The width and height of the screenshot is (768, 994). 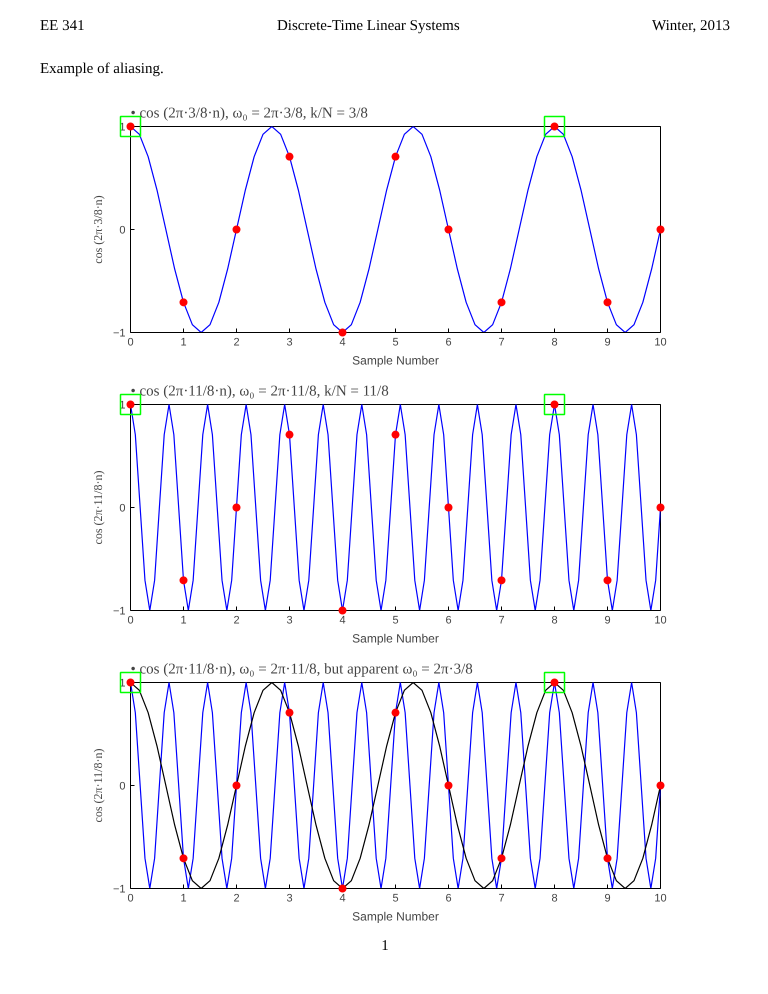 I want to click on text: EE 341, so click(x=62, y=26).